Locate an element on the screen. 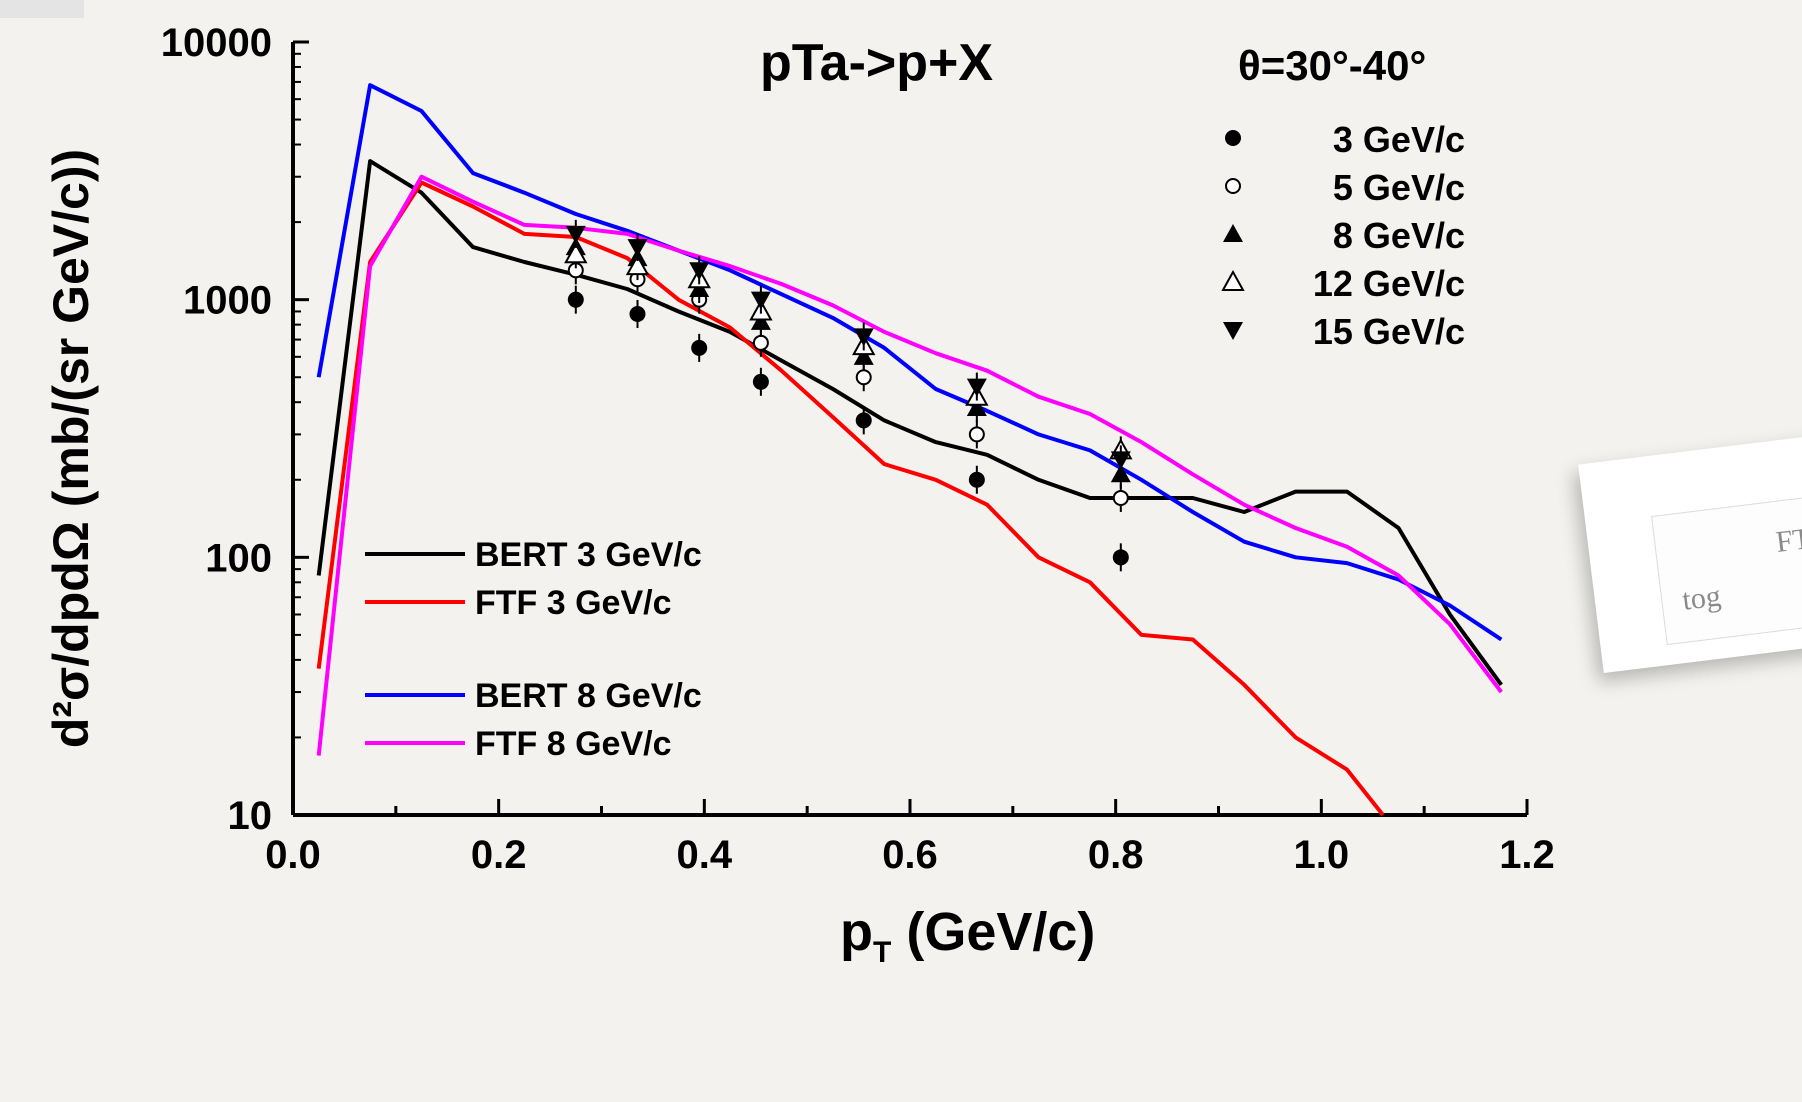 The height and width of the screenshot is (1102, 1802). legend-point-label: 12 GeV/c is located at coordinates (1389, 283).